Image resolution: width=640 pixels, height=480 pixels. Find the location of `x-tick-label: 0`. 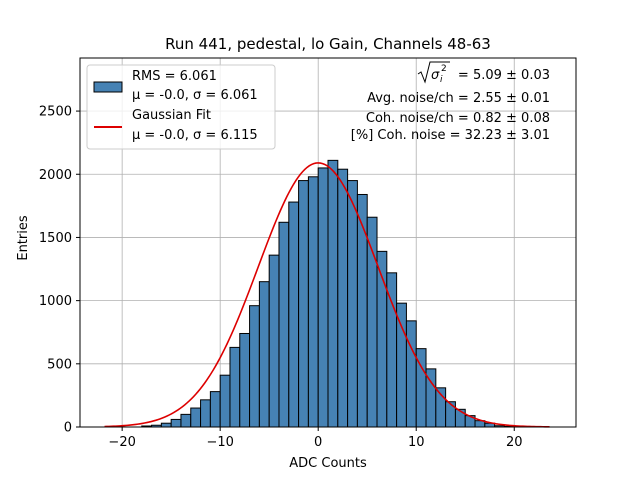

x-tick-label: 0 is located at coordinates (318, 442).